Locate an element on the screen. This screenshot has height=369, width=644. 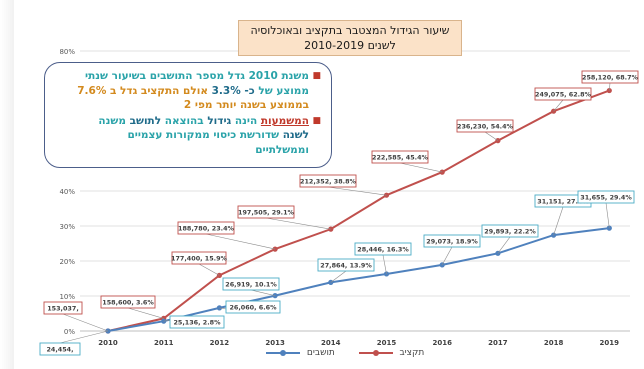
residents-data-label: 26,919, 10.1% is located at coordinates (251, 285).